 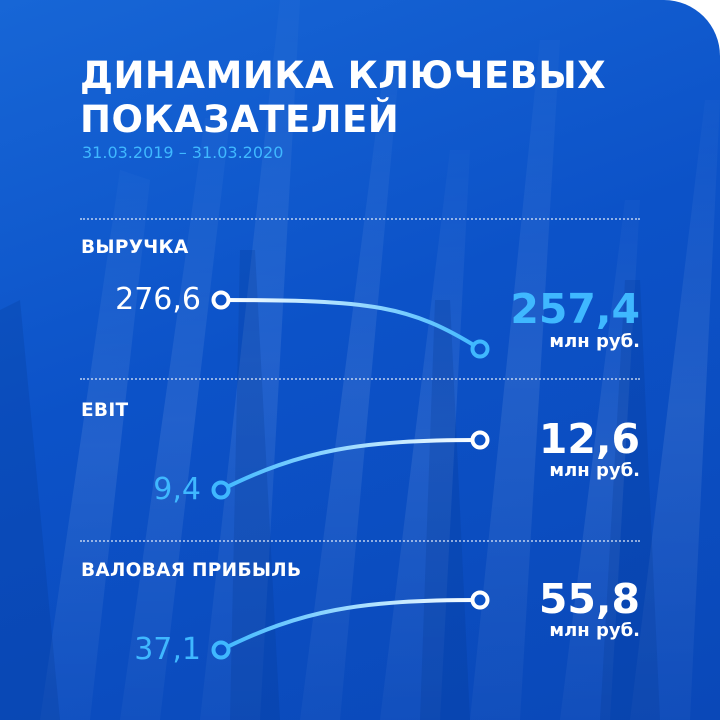 I want to click on end-unit-revenue: млн руб., so click(x=594, y=341).